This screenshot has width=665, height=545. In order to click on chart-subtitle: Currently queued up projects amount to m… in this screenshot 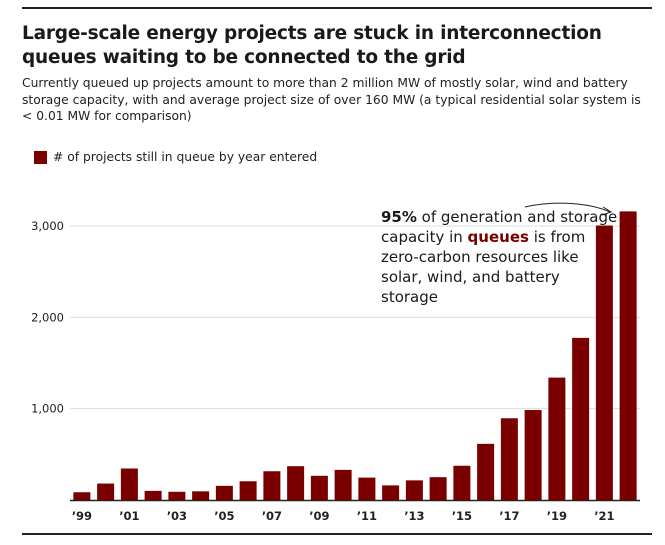, I will do `click(331, 99)`.